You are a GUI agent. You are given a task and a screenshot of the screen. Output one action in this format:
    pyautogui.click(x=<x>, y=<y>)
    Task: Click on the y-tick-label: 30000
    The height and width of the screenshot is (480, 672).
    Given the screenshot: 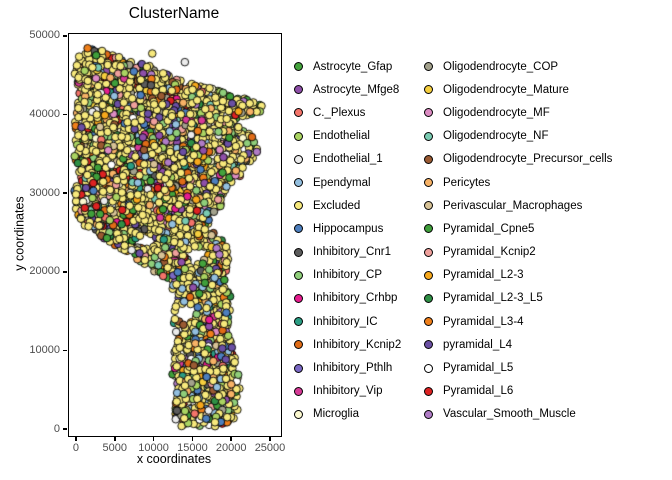 What is the action you would take?
    pyautogui.click(x=44, y=192)
    